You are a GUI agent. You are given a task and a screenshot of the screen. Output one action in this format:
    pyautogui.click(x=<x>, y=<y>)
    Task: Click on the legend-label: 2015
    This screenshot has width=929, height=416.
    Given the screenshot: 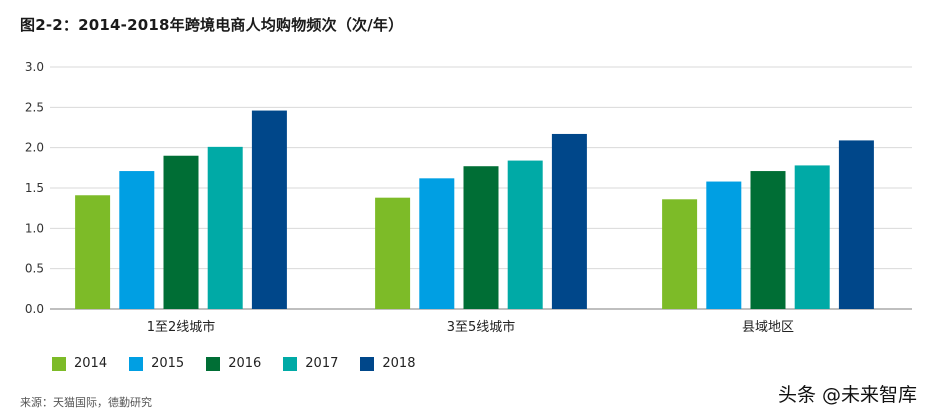 What is the action you would take?
    pyautogui.click(x=168, y=363)
    